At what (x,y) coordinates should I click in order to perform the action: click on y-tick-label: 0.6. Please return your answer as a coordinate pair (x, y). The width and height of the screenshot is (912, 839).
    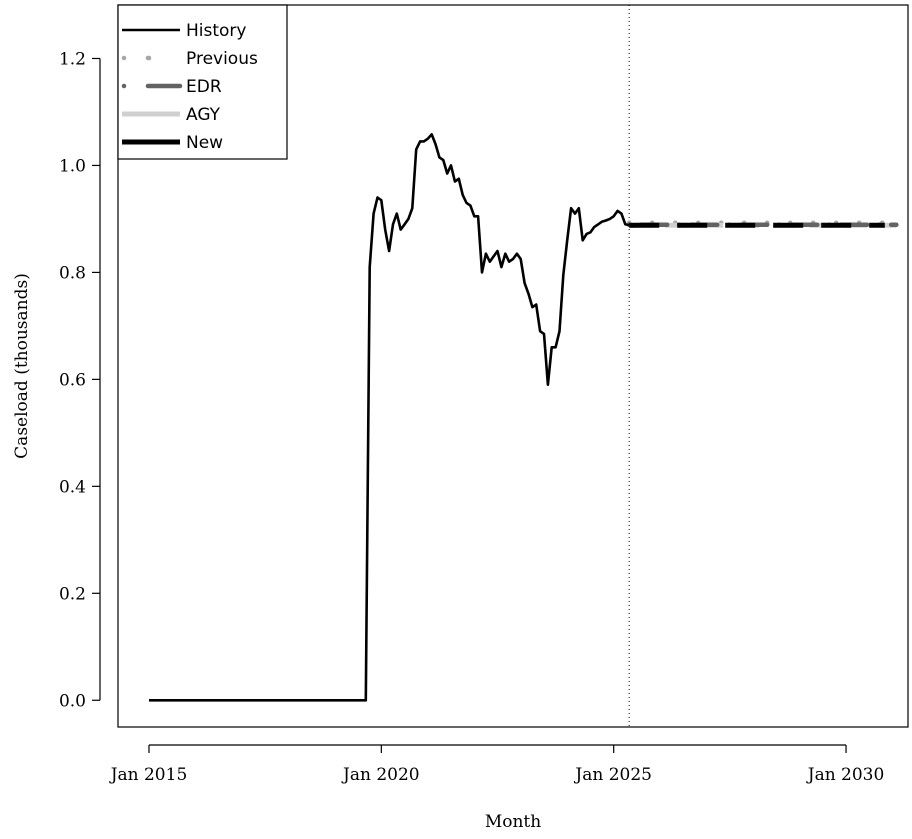
    Looking at the image, I should click on (72, 380).